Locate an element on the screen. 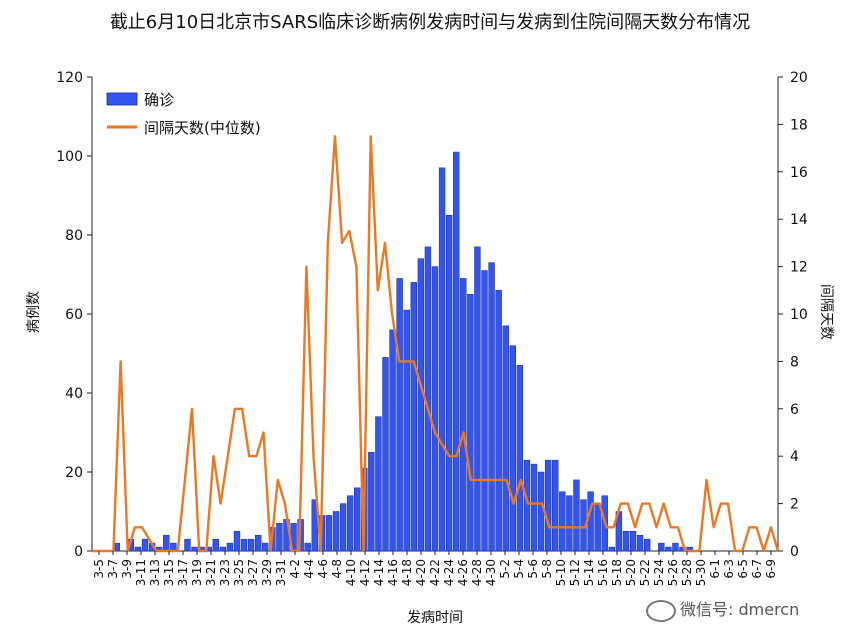 The image size is (859, 642). x-tick-label: 5-8 is located at coordinates (547, 569).